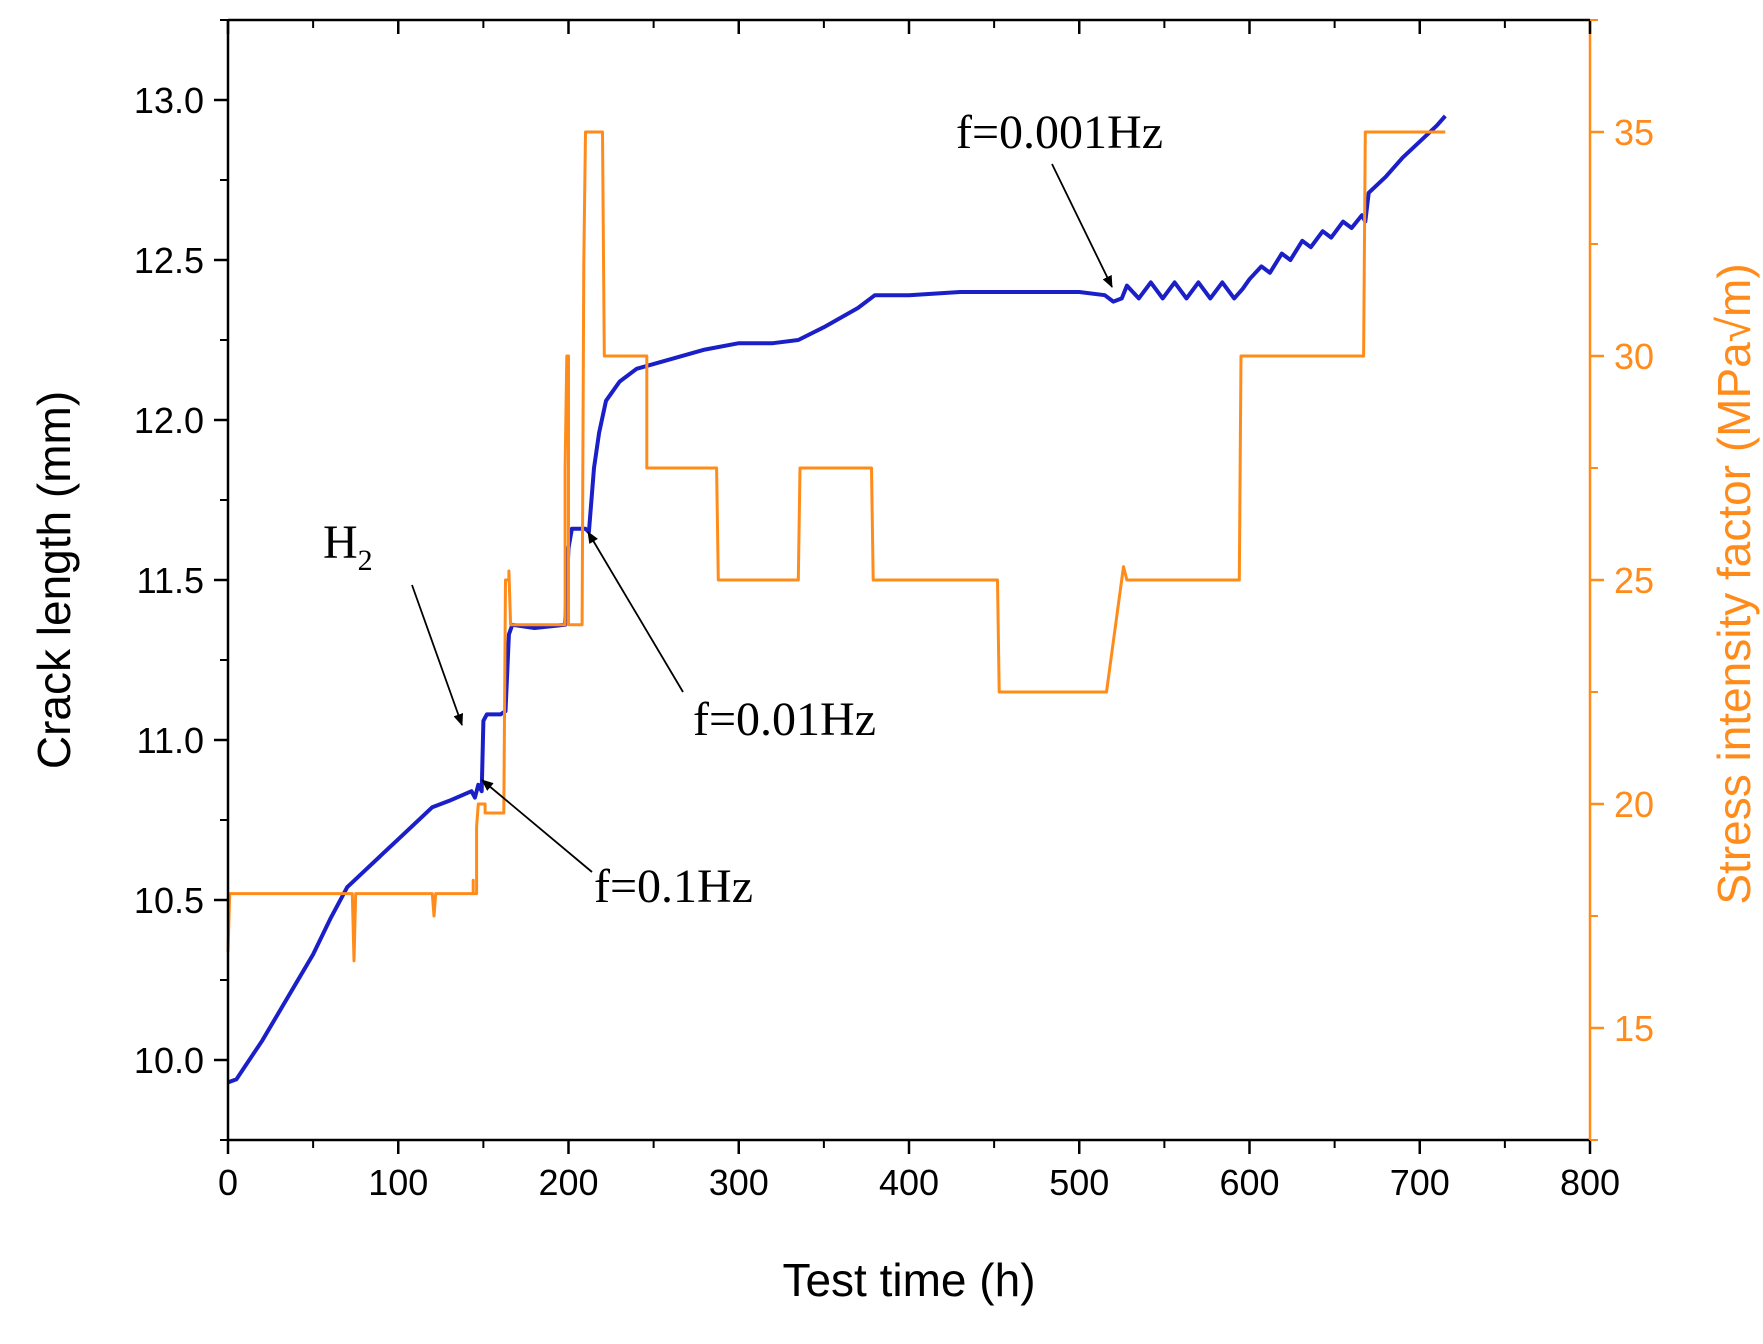 Image resolution: width=1763 pixels, height=1344 pixels. What do you see at coordinates (1634, 804) in the screenshot?
I see `y-right-tick-label: 20` at bounding box center [1634, 804].